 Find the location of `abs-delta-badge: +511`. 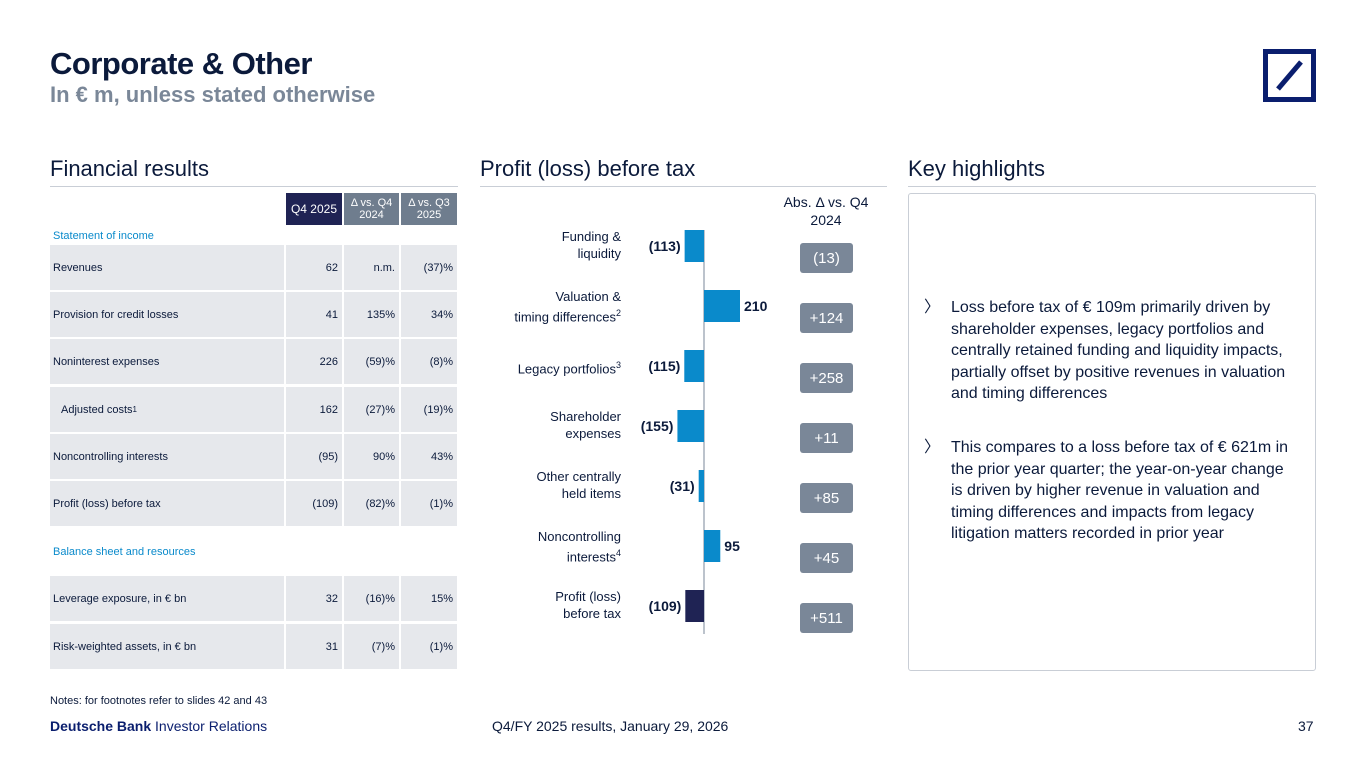

abs-delta-badge: +511 is located at coordinates (826, 618).